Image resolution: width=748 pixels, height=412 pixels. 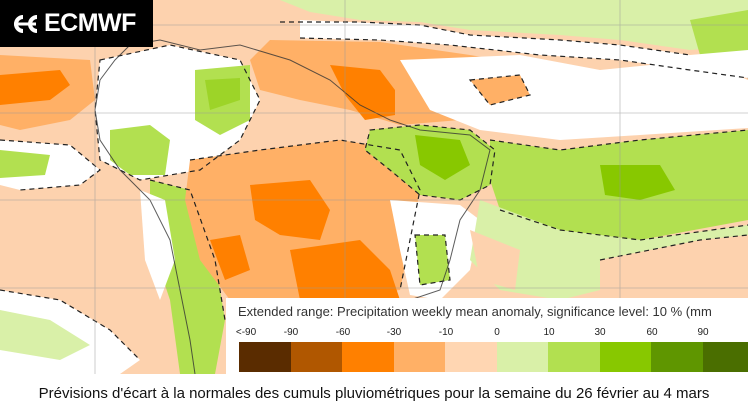 What do you see at coordinates (394, 332) in the screenshot?
I see `legend-tick: -30` at bounding box center [394, 332].